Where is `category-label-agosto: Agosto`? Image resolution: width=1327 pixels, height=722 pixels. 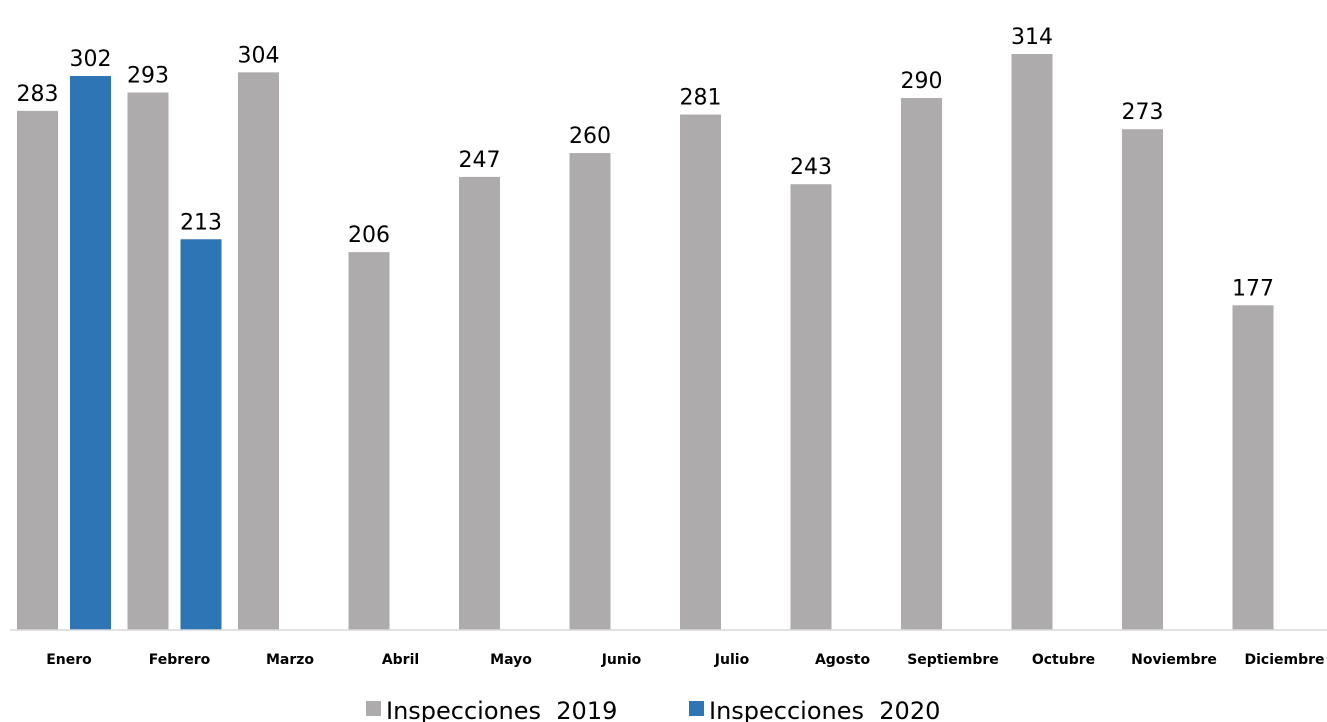
category-label-agosto: Agosto is located at coordinates (843, 660).